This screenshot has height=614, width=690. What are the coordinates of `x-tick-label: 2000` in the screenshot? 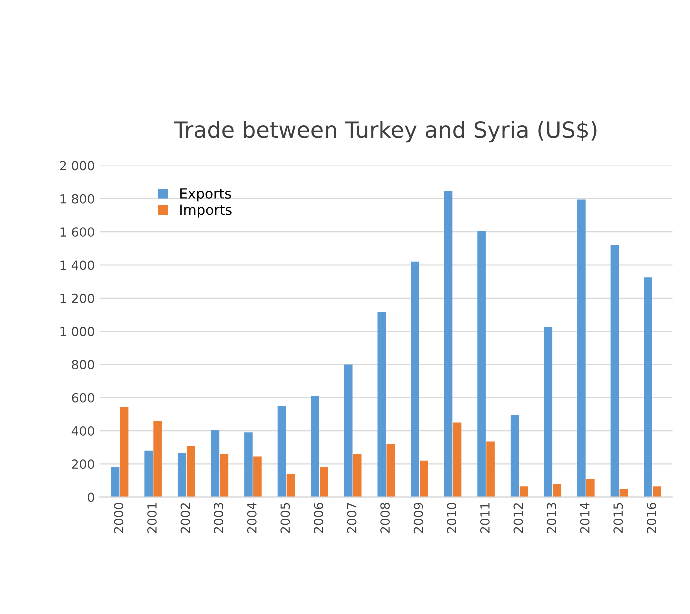 It's located at (119, 518).